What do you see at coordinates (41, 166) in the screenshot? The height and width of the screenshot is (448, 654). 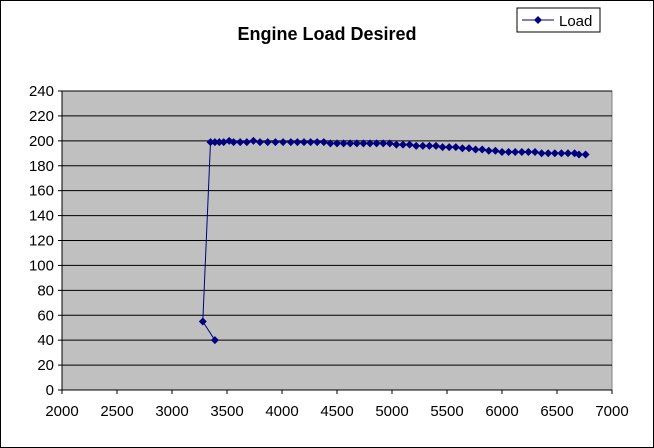 I see `y-tick-label: 180` at bounding box center [41, 166].